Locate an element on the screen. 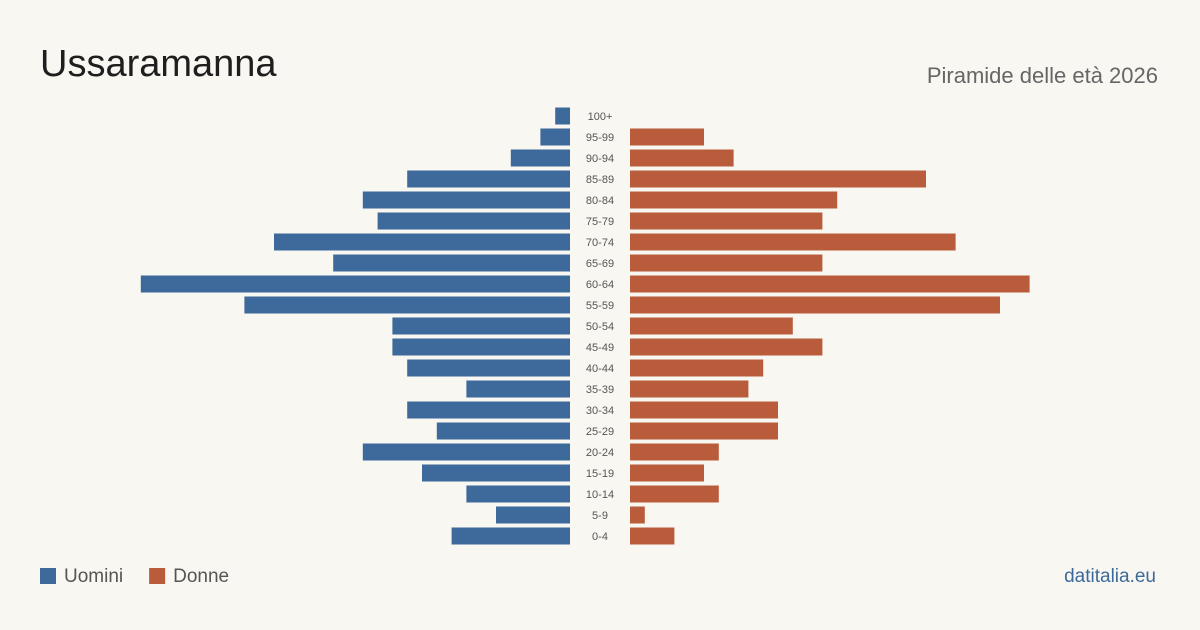  age-label: 85-89 is located at coordinates (600, 180).